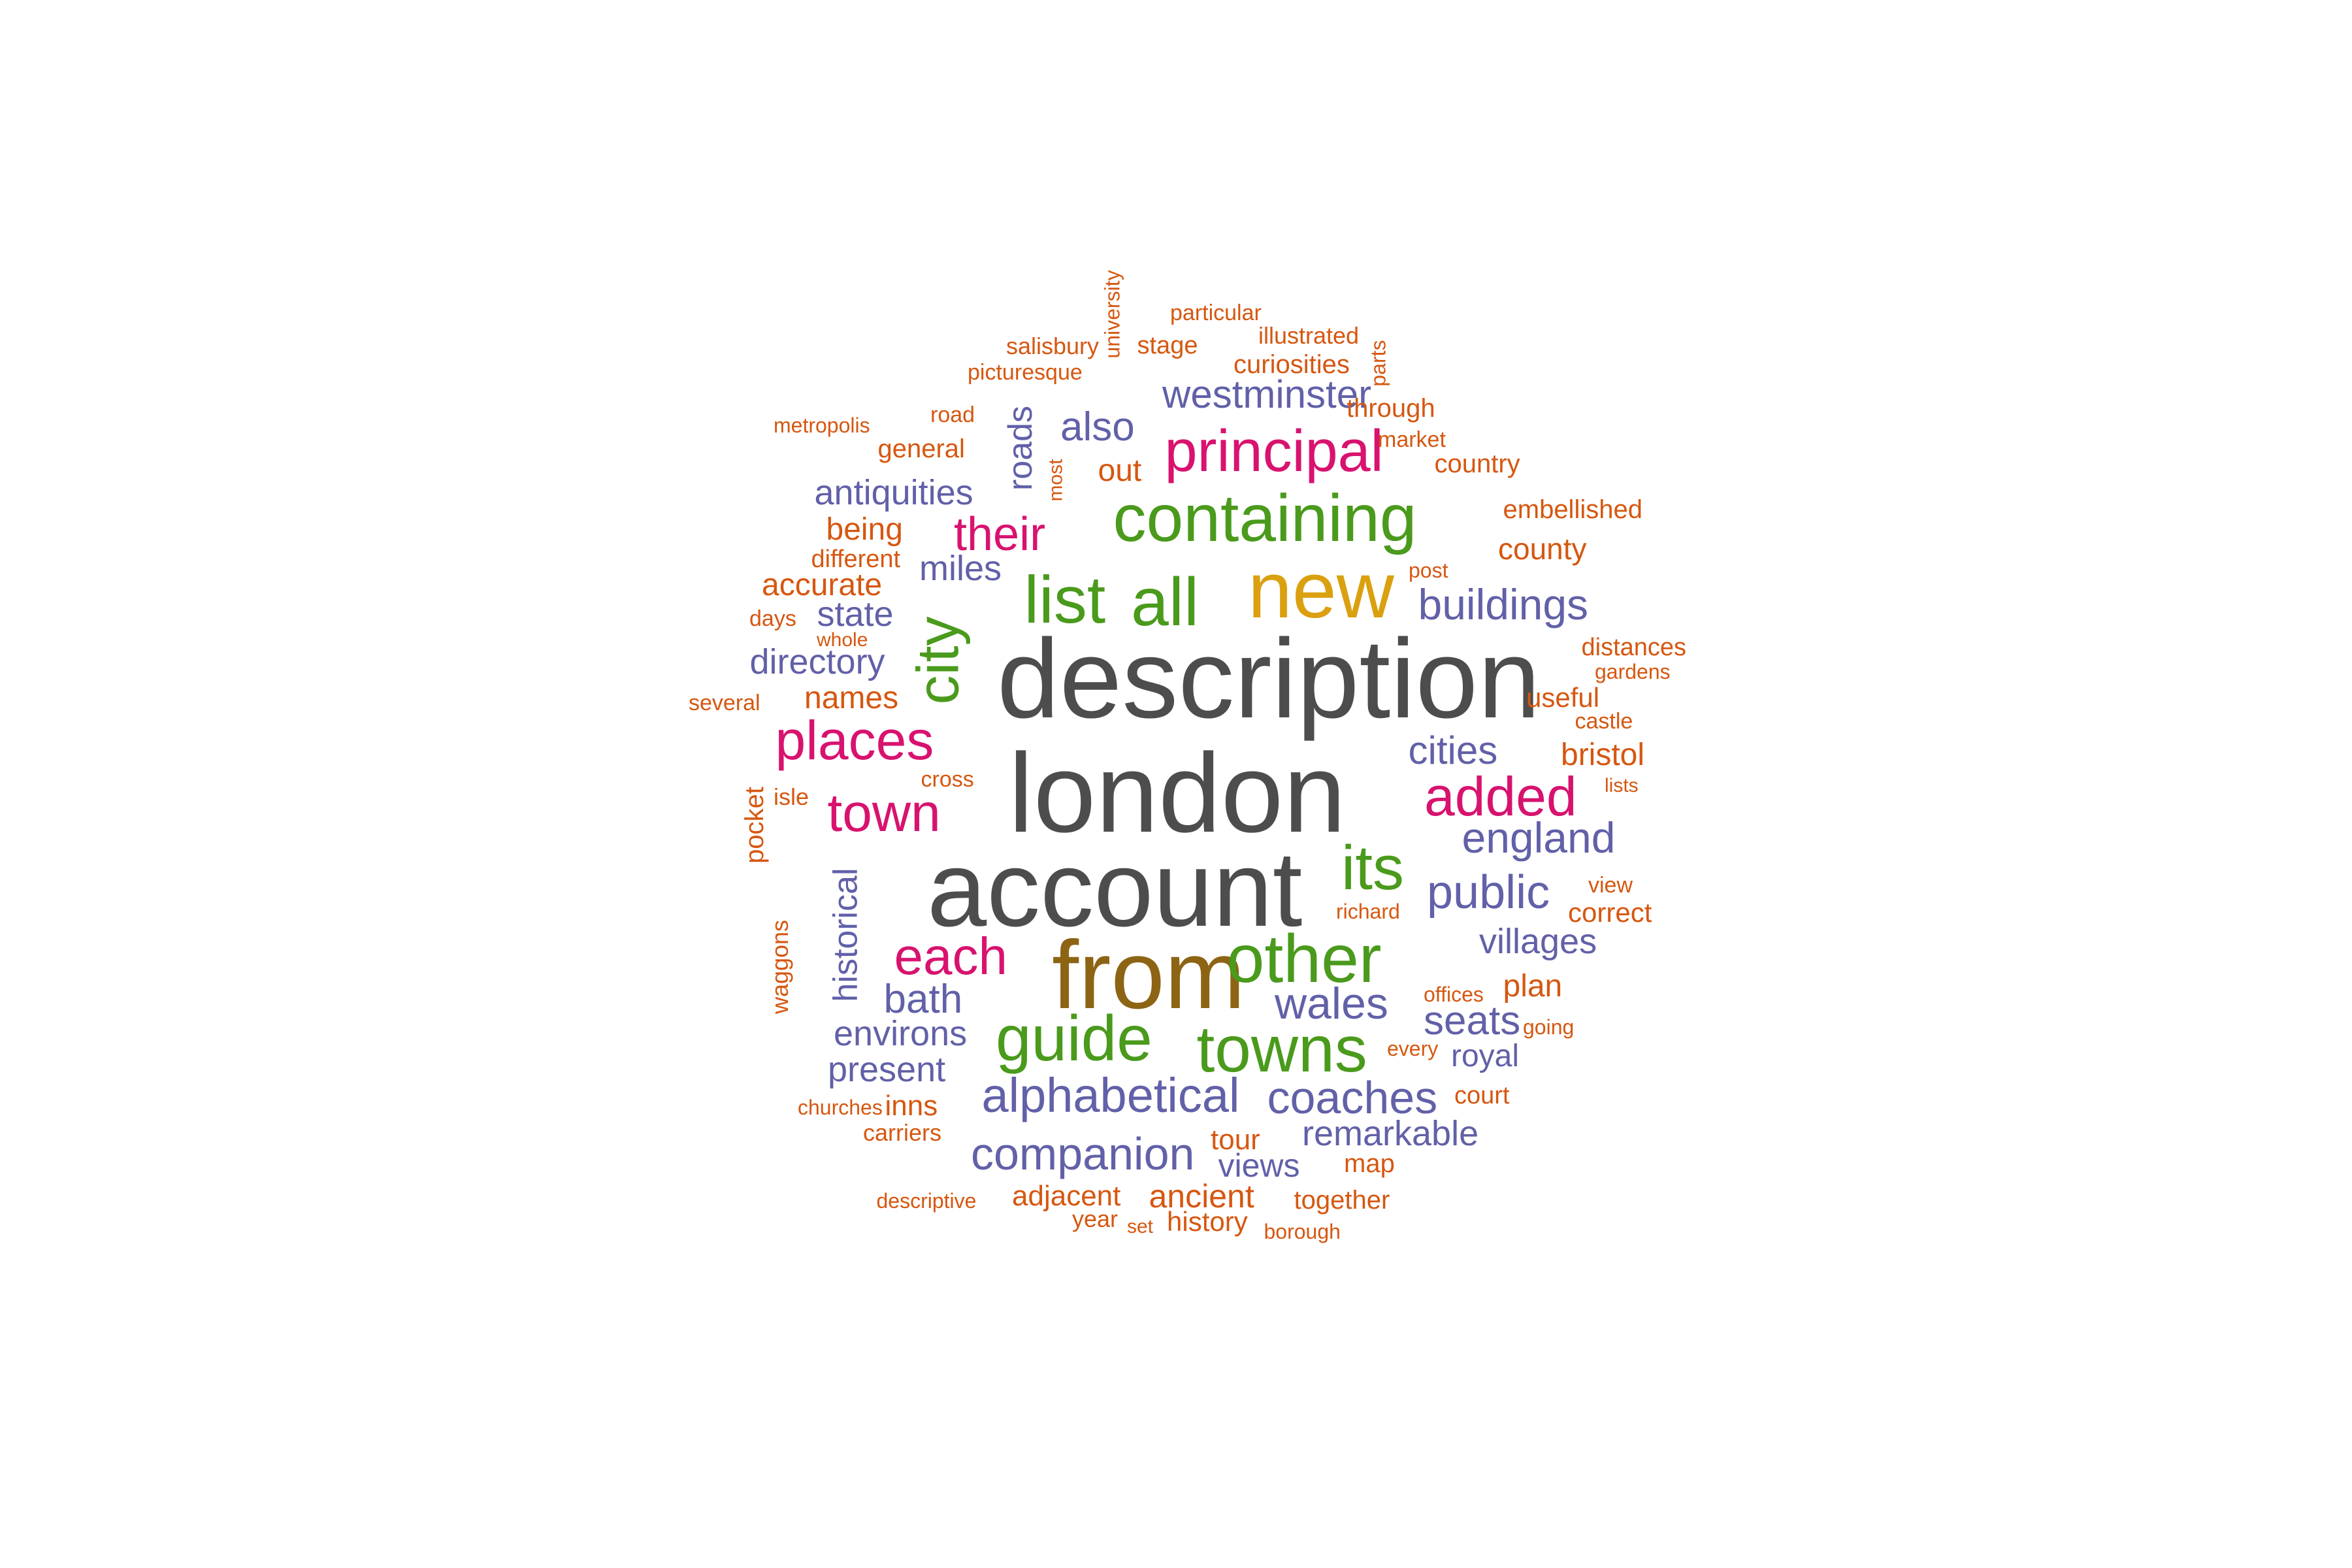  Describe the element at coordinates (1000, 534) in the screenshot. I see `word-their: their` at that location.